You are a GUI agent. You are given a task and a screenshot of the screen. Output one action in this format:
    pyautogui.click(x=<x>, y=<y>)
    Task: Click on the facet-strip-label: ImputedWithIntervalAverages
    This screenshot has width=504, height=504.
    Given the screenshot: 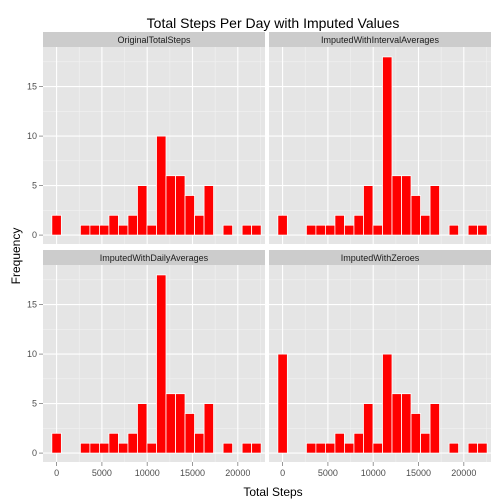 What is the action you would take?
    pyautogui.click(x=380, y=40)
    